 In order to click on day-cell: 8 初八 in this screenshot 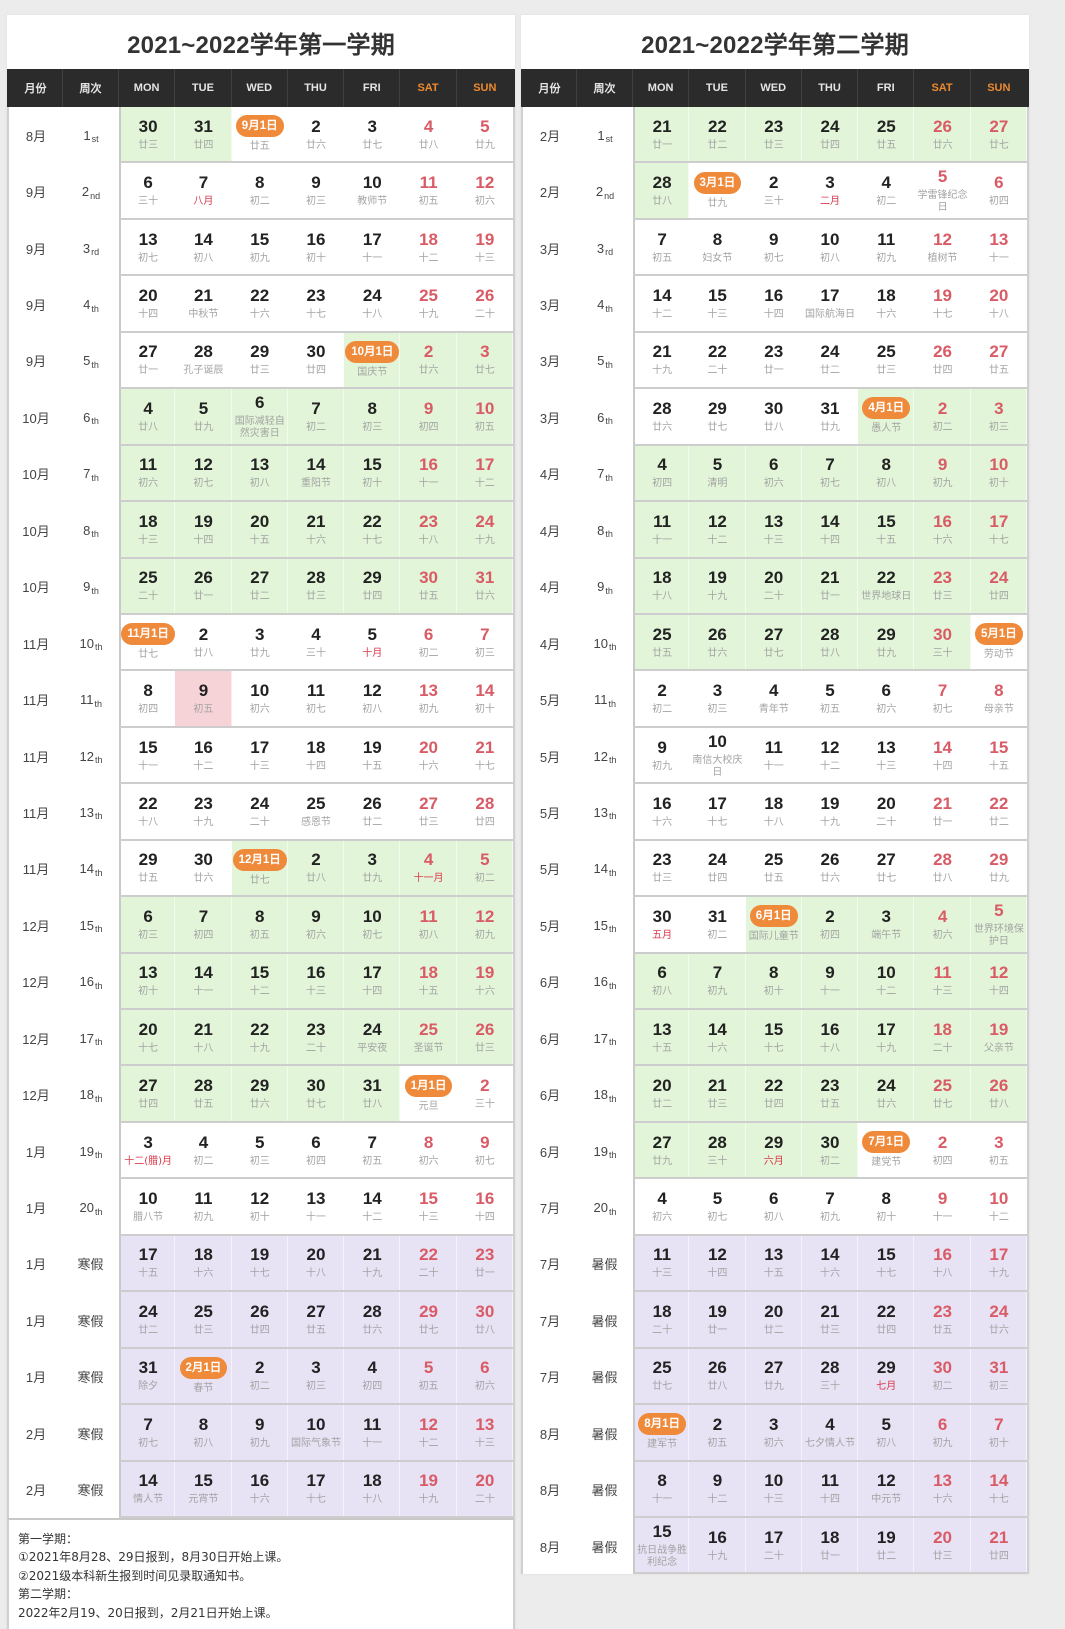, I will do `click(203, 1433)`.